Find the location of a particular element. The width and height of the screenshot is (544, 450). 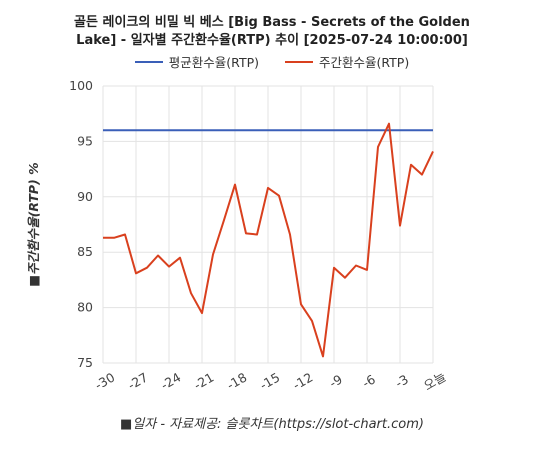

x-axis-ticks: -30 -27 -24 -21 -18 -15 -12 -9 -6 -3 오늘 is located at coordinates (270, 381).